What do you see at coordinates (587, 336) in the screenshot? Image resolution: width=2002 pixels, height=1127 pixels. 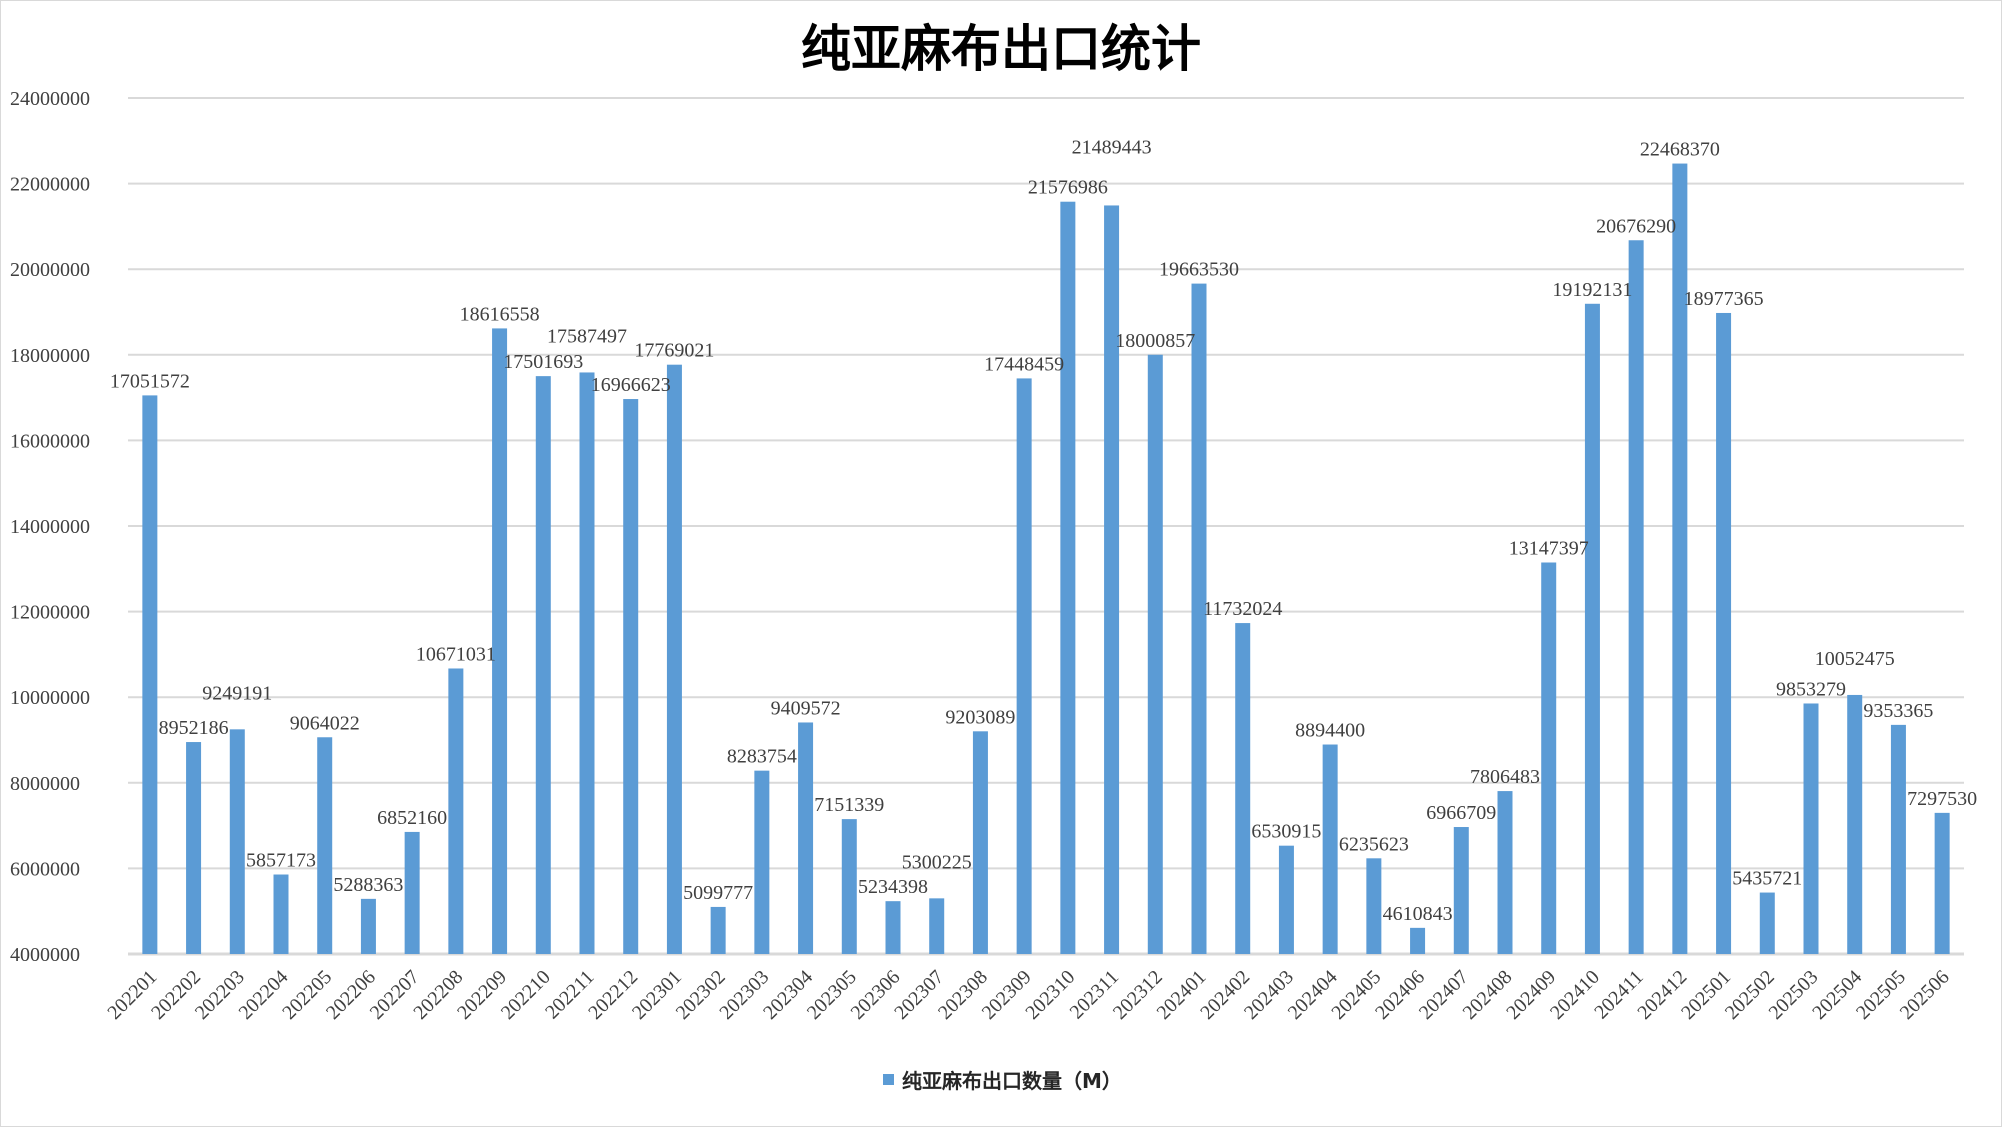 I see `data-label: 17587497` at bounding box center [587, 336].